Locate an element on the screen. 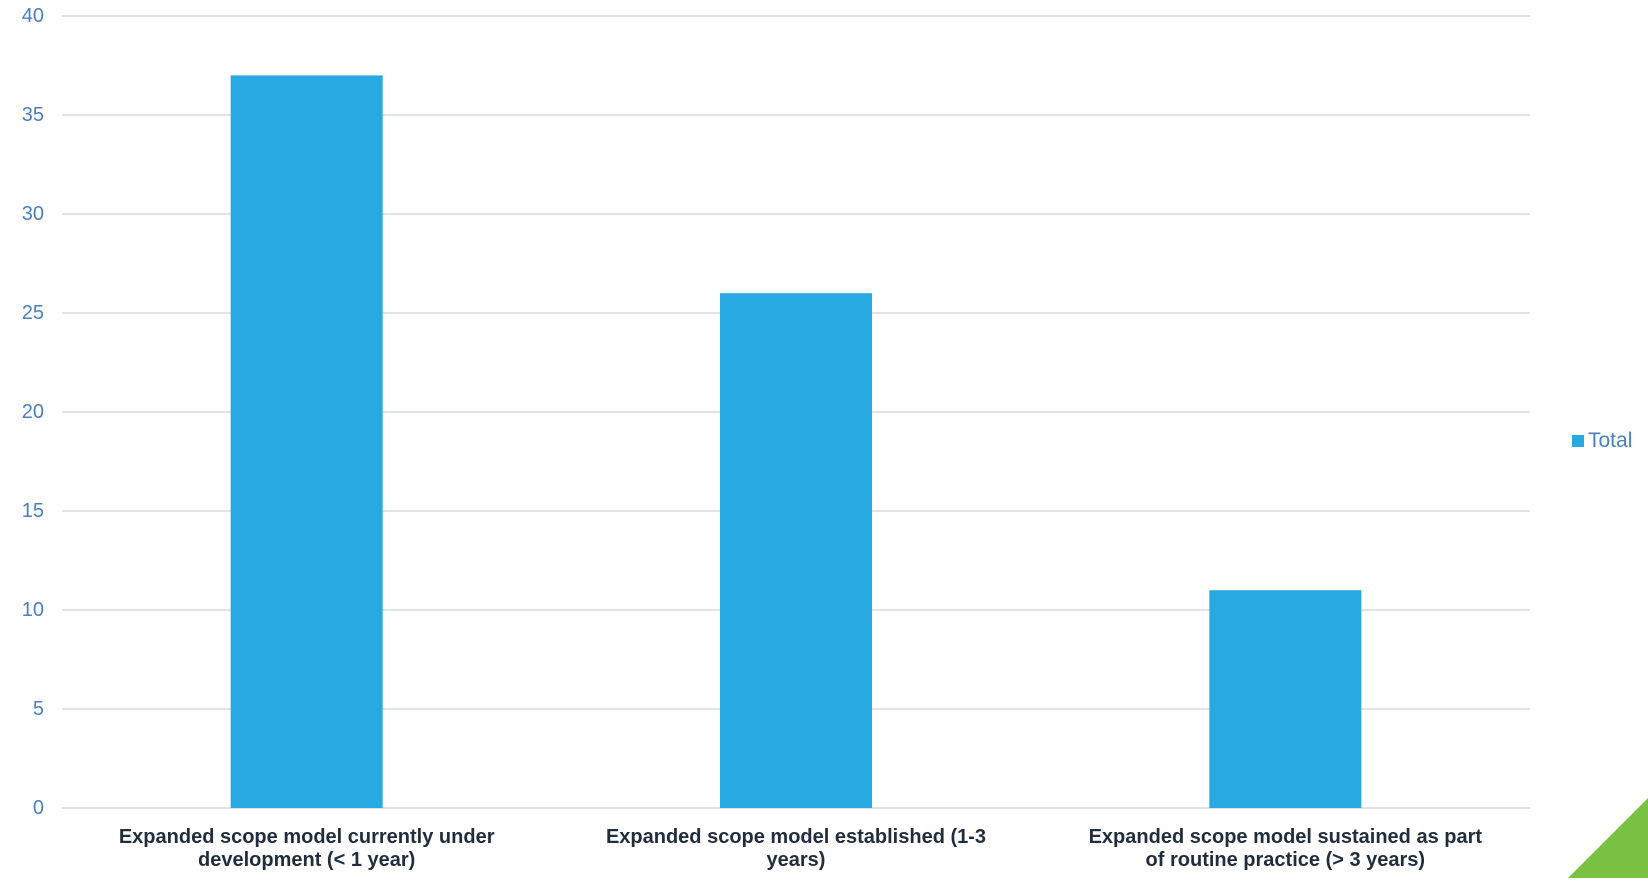 The image size is (1648, 883). x-tick-label-line: Expanded scope model currently under is located at coordinates (306, 837).